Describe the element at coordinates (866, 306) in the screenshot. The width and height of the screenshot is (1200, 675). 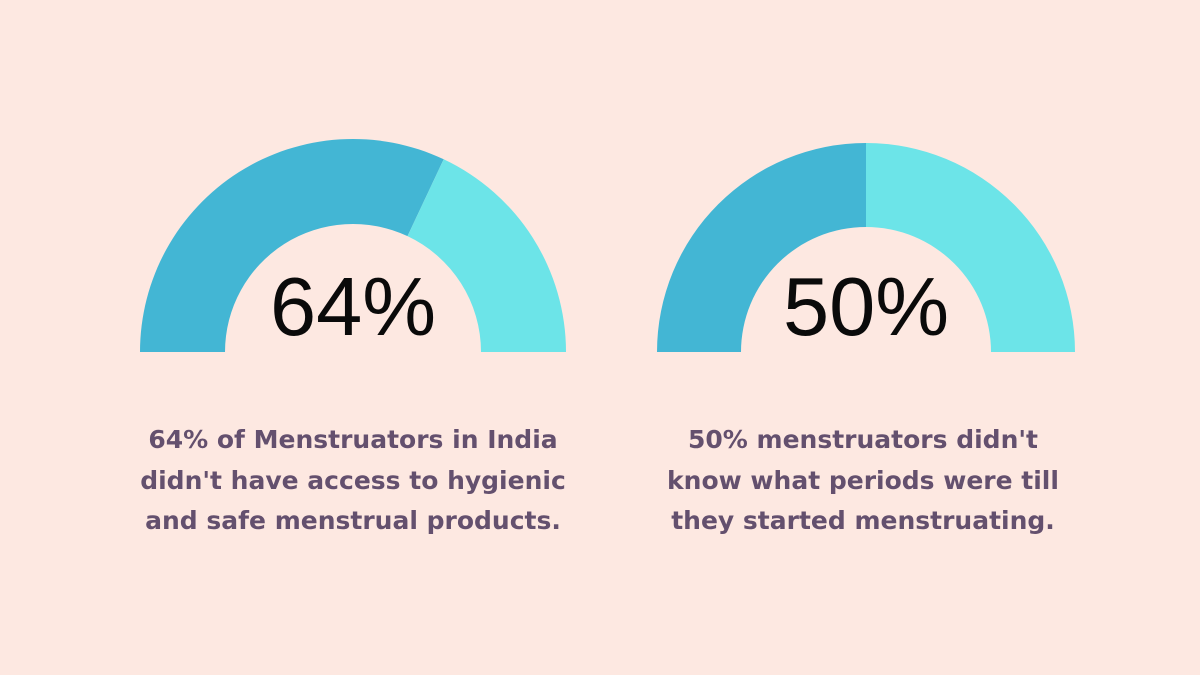
I see `gauge-right-value: 50%` at that location.